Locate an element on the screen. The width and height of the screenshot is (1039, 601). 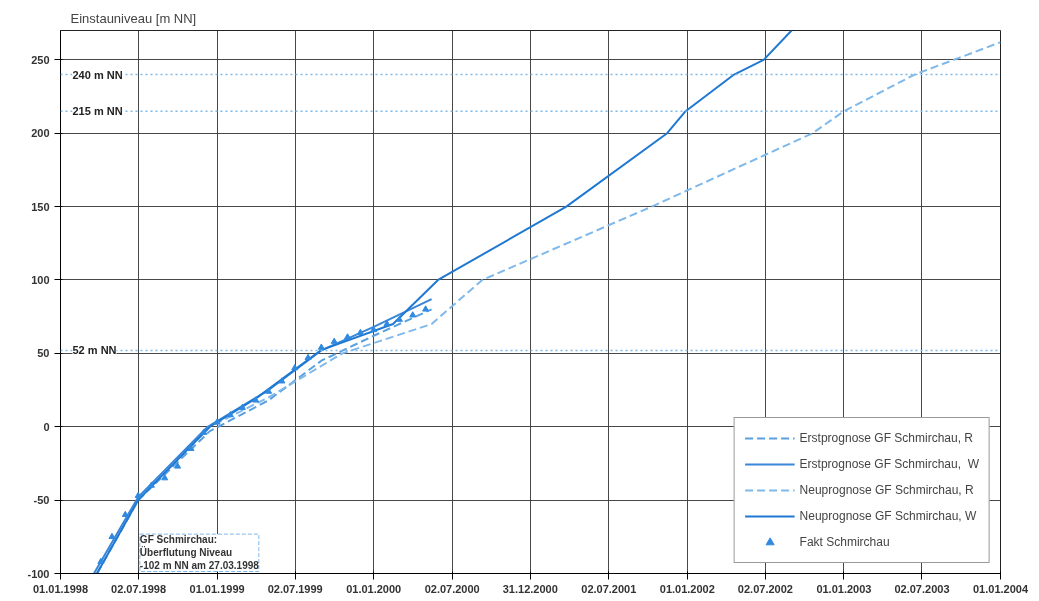
y-tick-label: 250 is located at coordinates (40, 59).